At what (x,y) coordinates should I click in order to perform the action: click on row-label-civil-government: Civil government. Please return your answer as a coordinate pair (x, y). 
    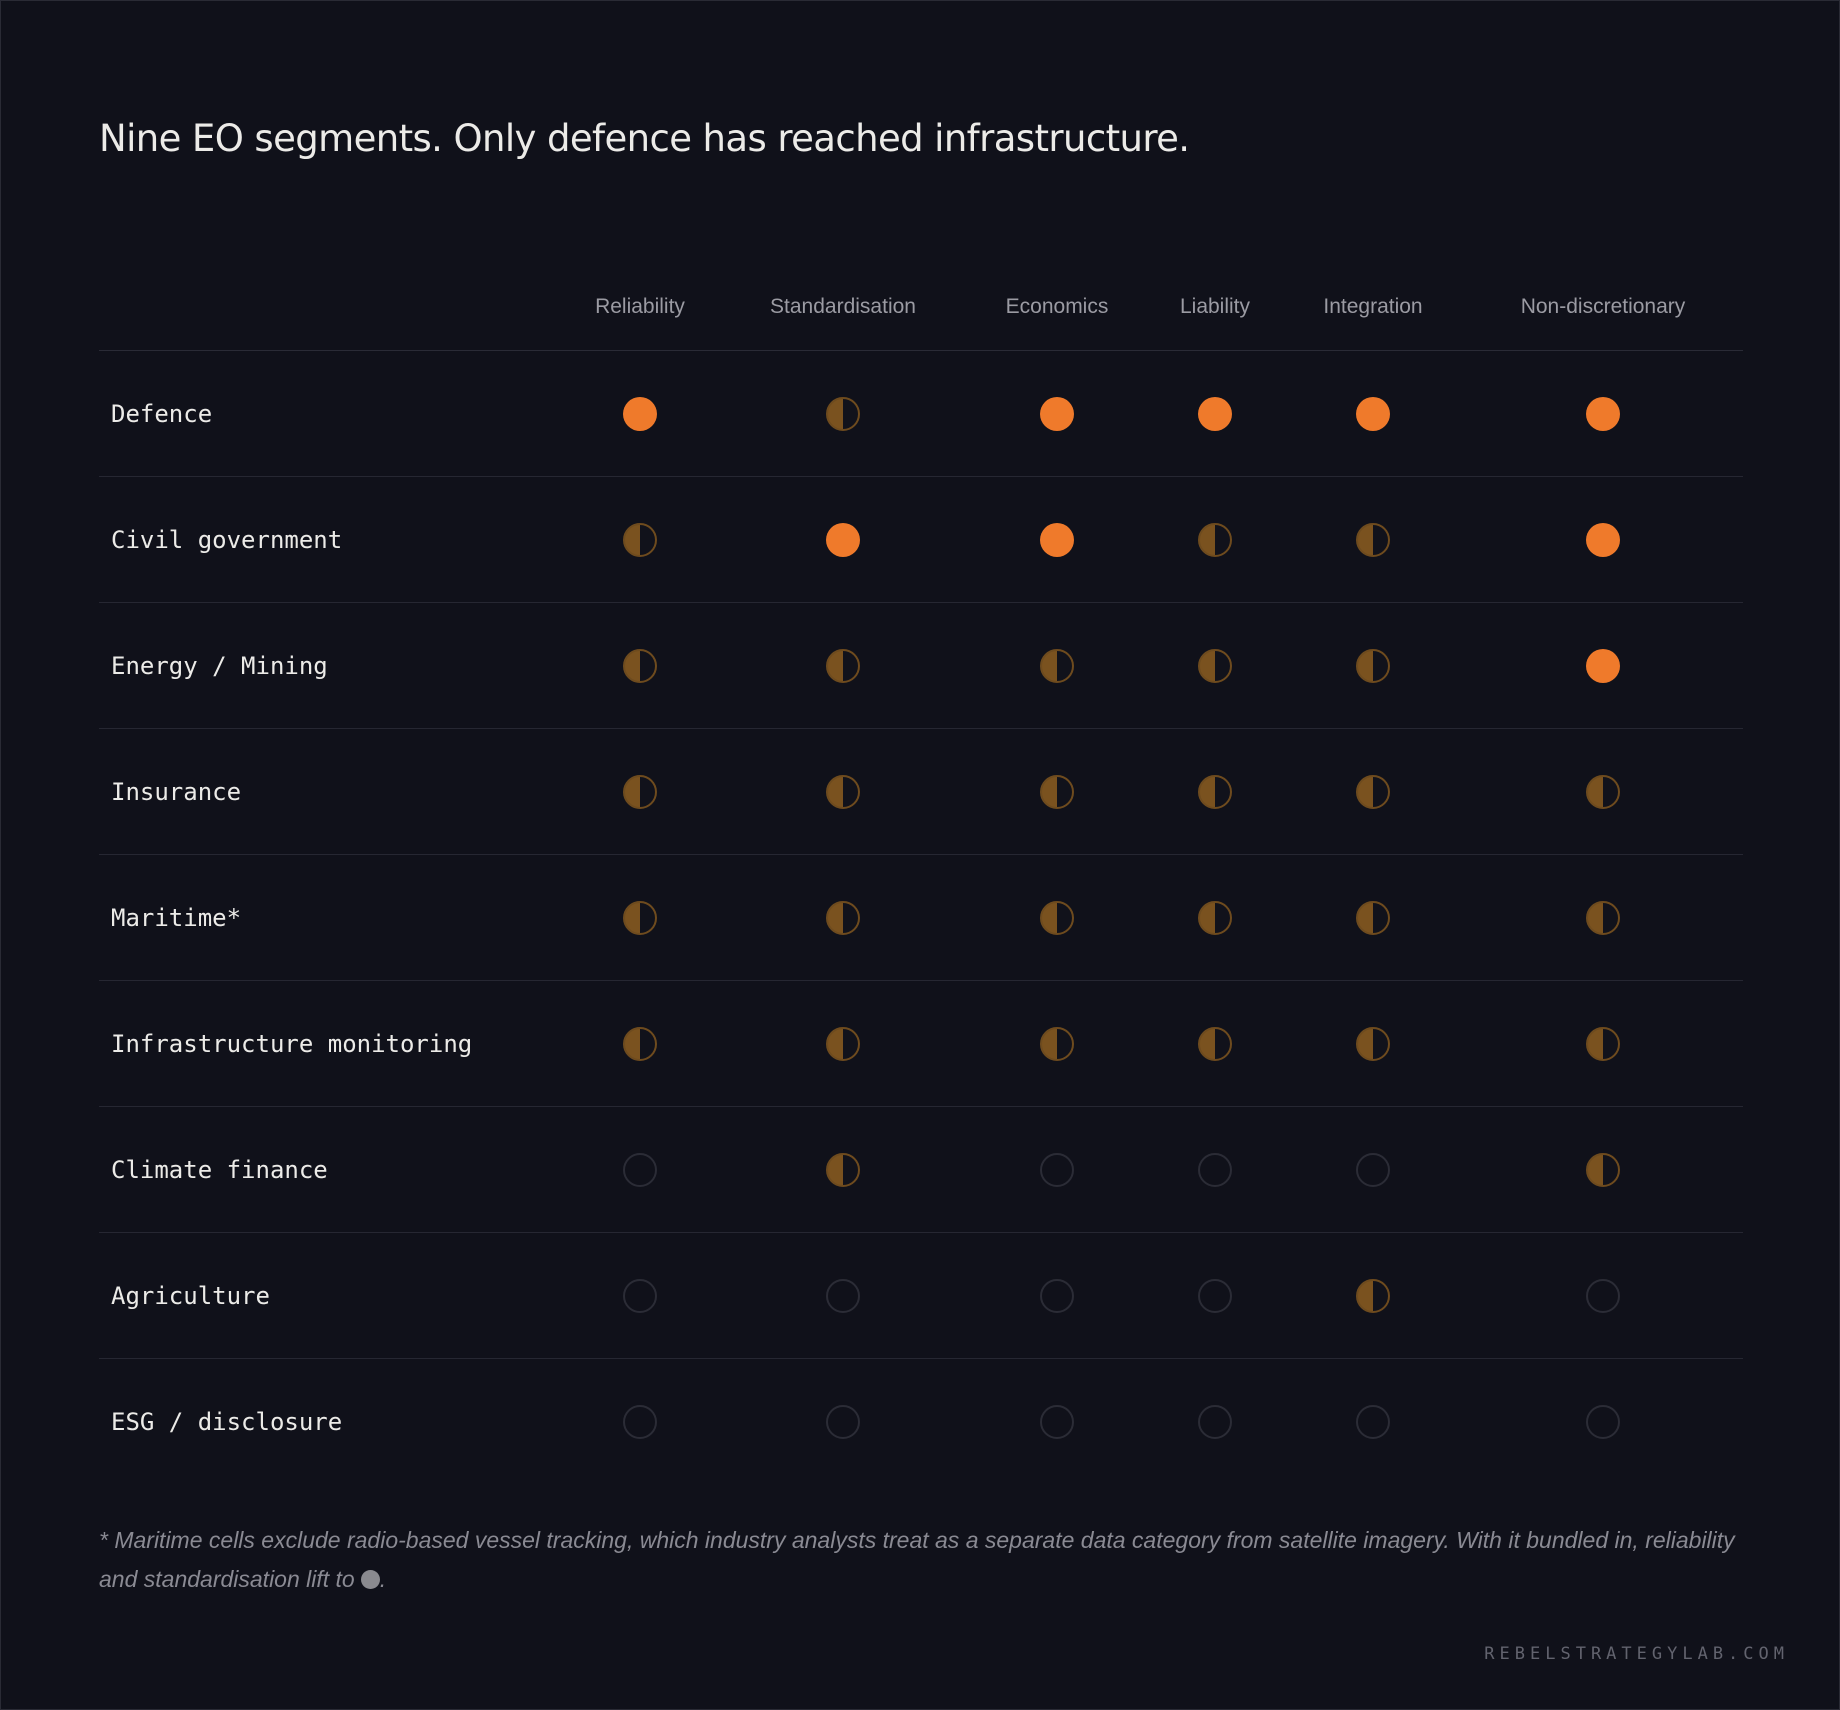
    Looking at the image, I should click on (227, 539).